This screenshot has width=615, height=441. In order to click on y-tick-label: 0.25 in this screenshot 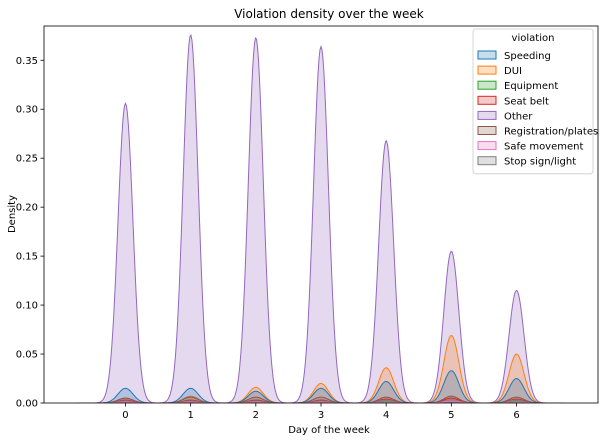, I will do `click(27, 159)`.